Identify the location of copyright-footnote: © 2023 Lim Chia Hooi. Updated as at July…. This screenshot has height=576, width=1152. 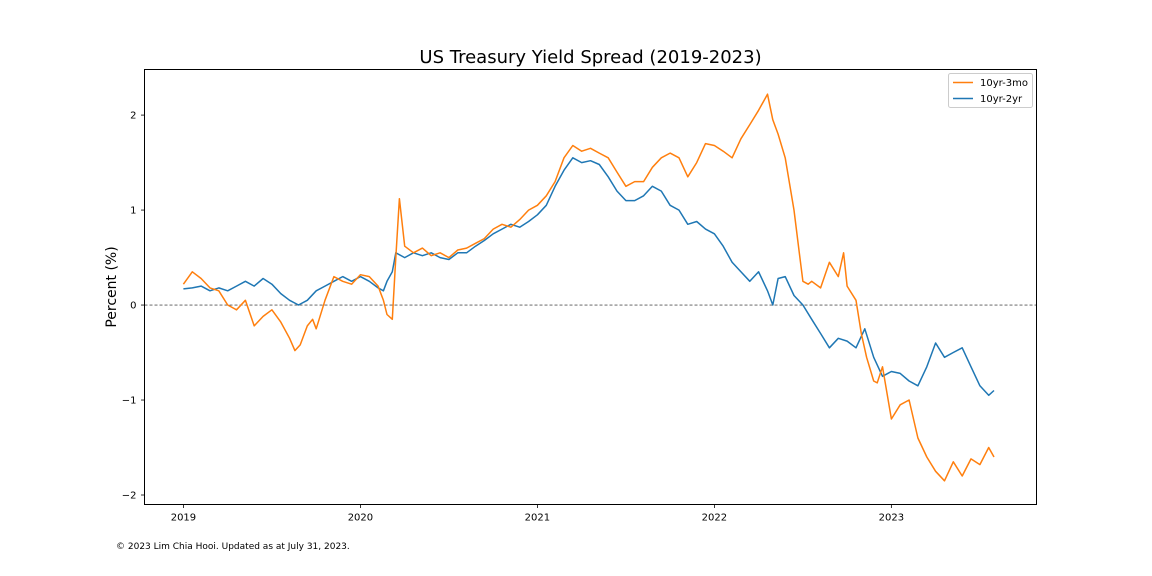
(233, 547).